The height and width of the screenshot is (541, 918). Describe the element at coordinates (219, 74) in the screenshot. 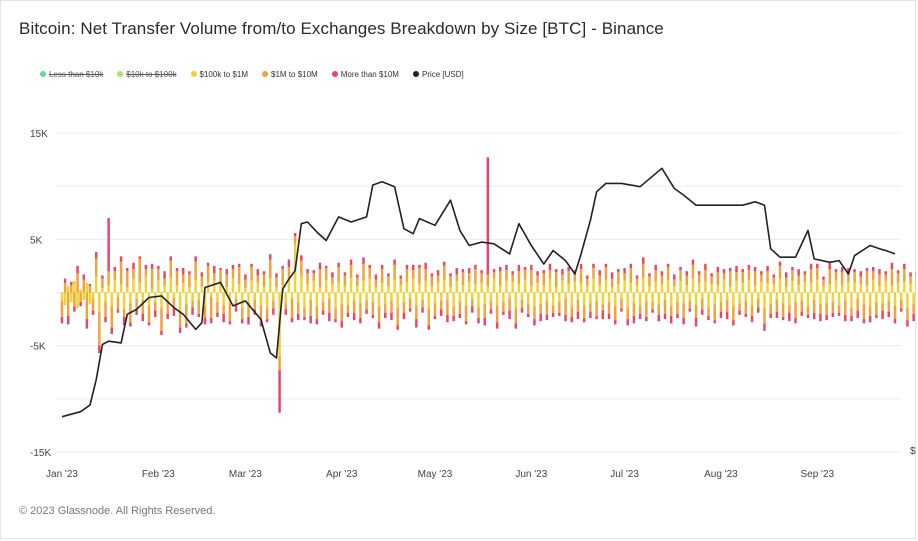

I see `legend-item-2: $100k to $1M` at that location.